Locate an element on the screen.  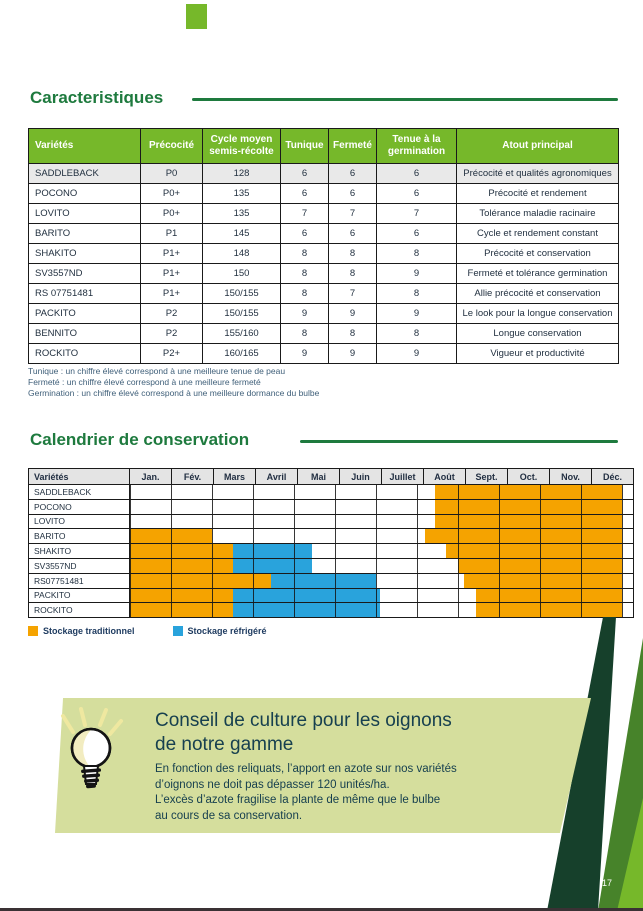
table-row: POCONO P0+ 135 6 6 6 Précocité et rendement is located at coordinates (323, 193).